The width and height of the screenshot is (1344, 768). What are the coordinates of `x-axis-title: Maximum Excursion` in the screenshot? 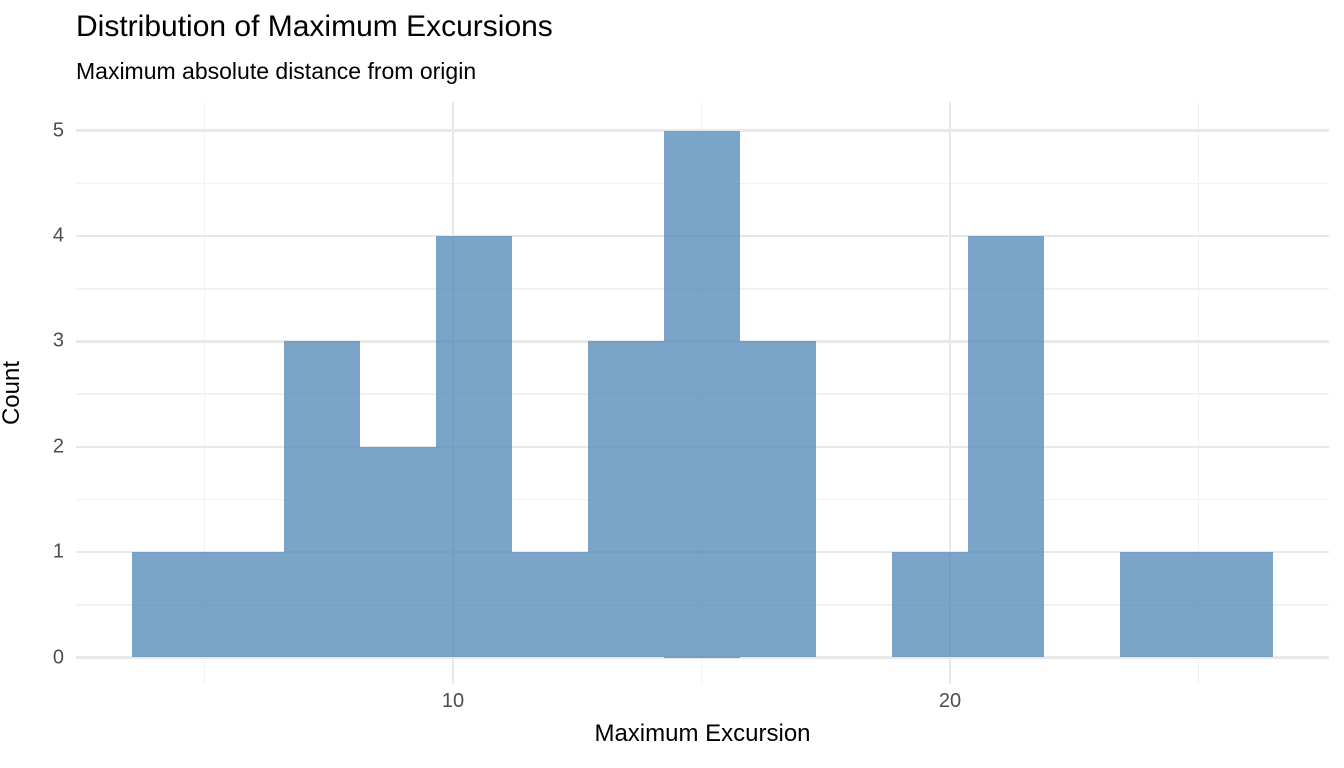 It's located at (702, 733).